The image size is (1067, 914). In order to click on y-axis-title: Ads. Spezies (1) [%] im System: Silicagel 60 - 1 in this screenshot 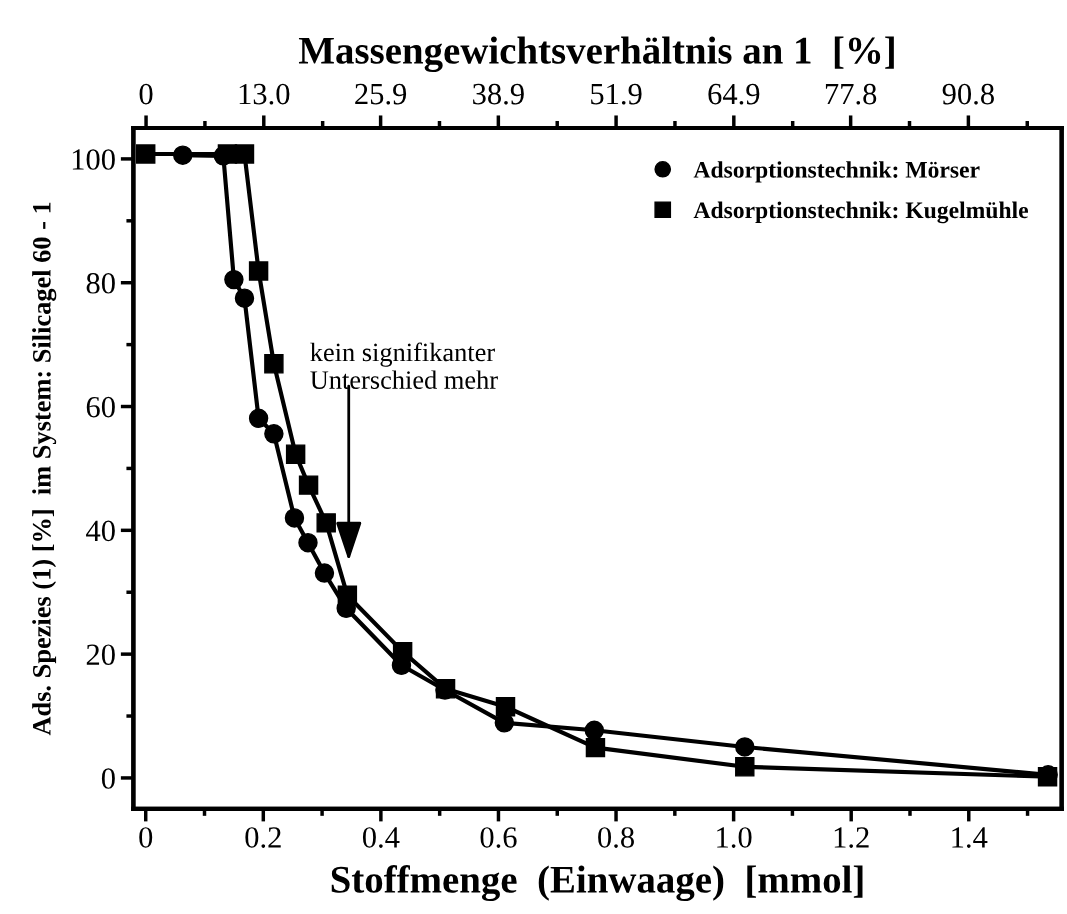, I will do `click(44, 469)`.